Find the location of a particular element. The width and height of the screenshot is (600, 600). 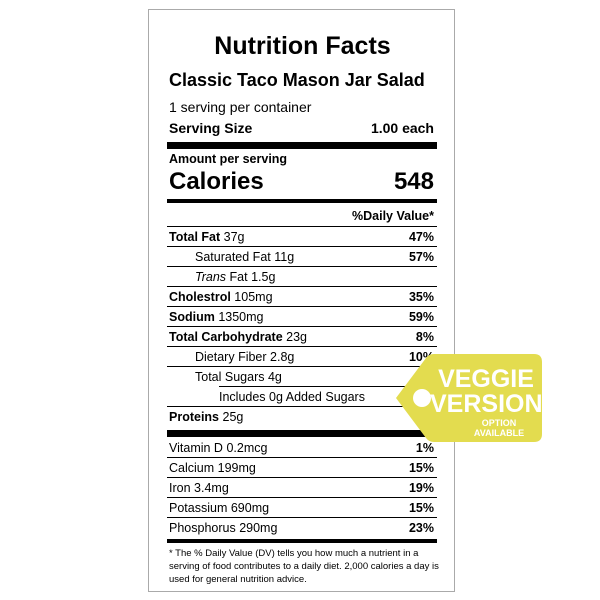

vitamin-row-phosphorus: Phosphorus 290mg is located at coordinates (223, 528).